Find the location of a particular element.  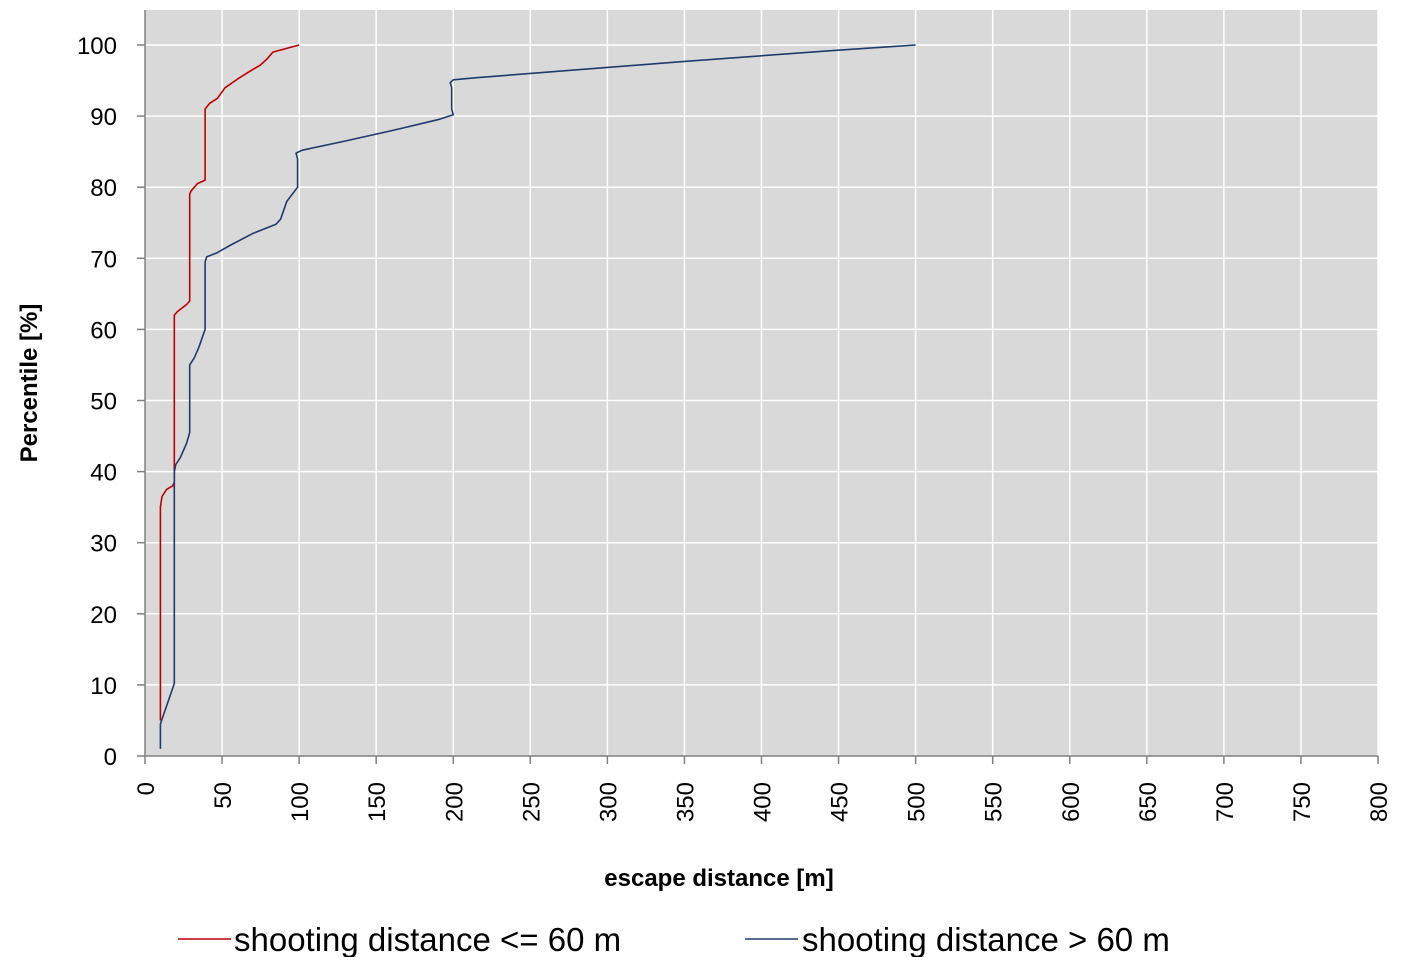

y-tick-labels: 0 10 20 30 40 50 60 70 80 90 100 is located at coordinates (97, 402).